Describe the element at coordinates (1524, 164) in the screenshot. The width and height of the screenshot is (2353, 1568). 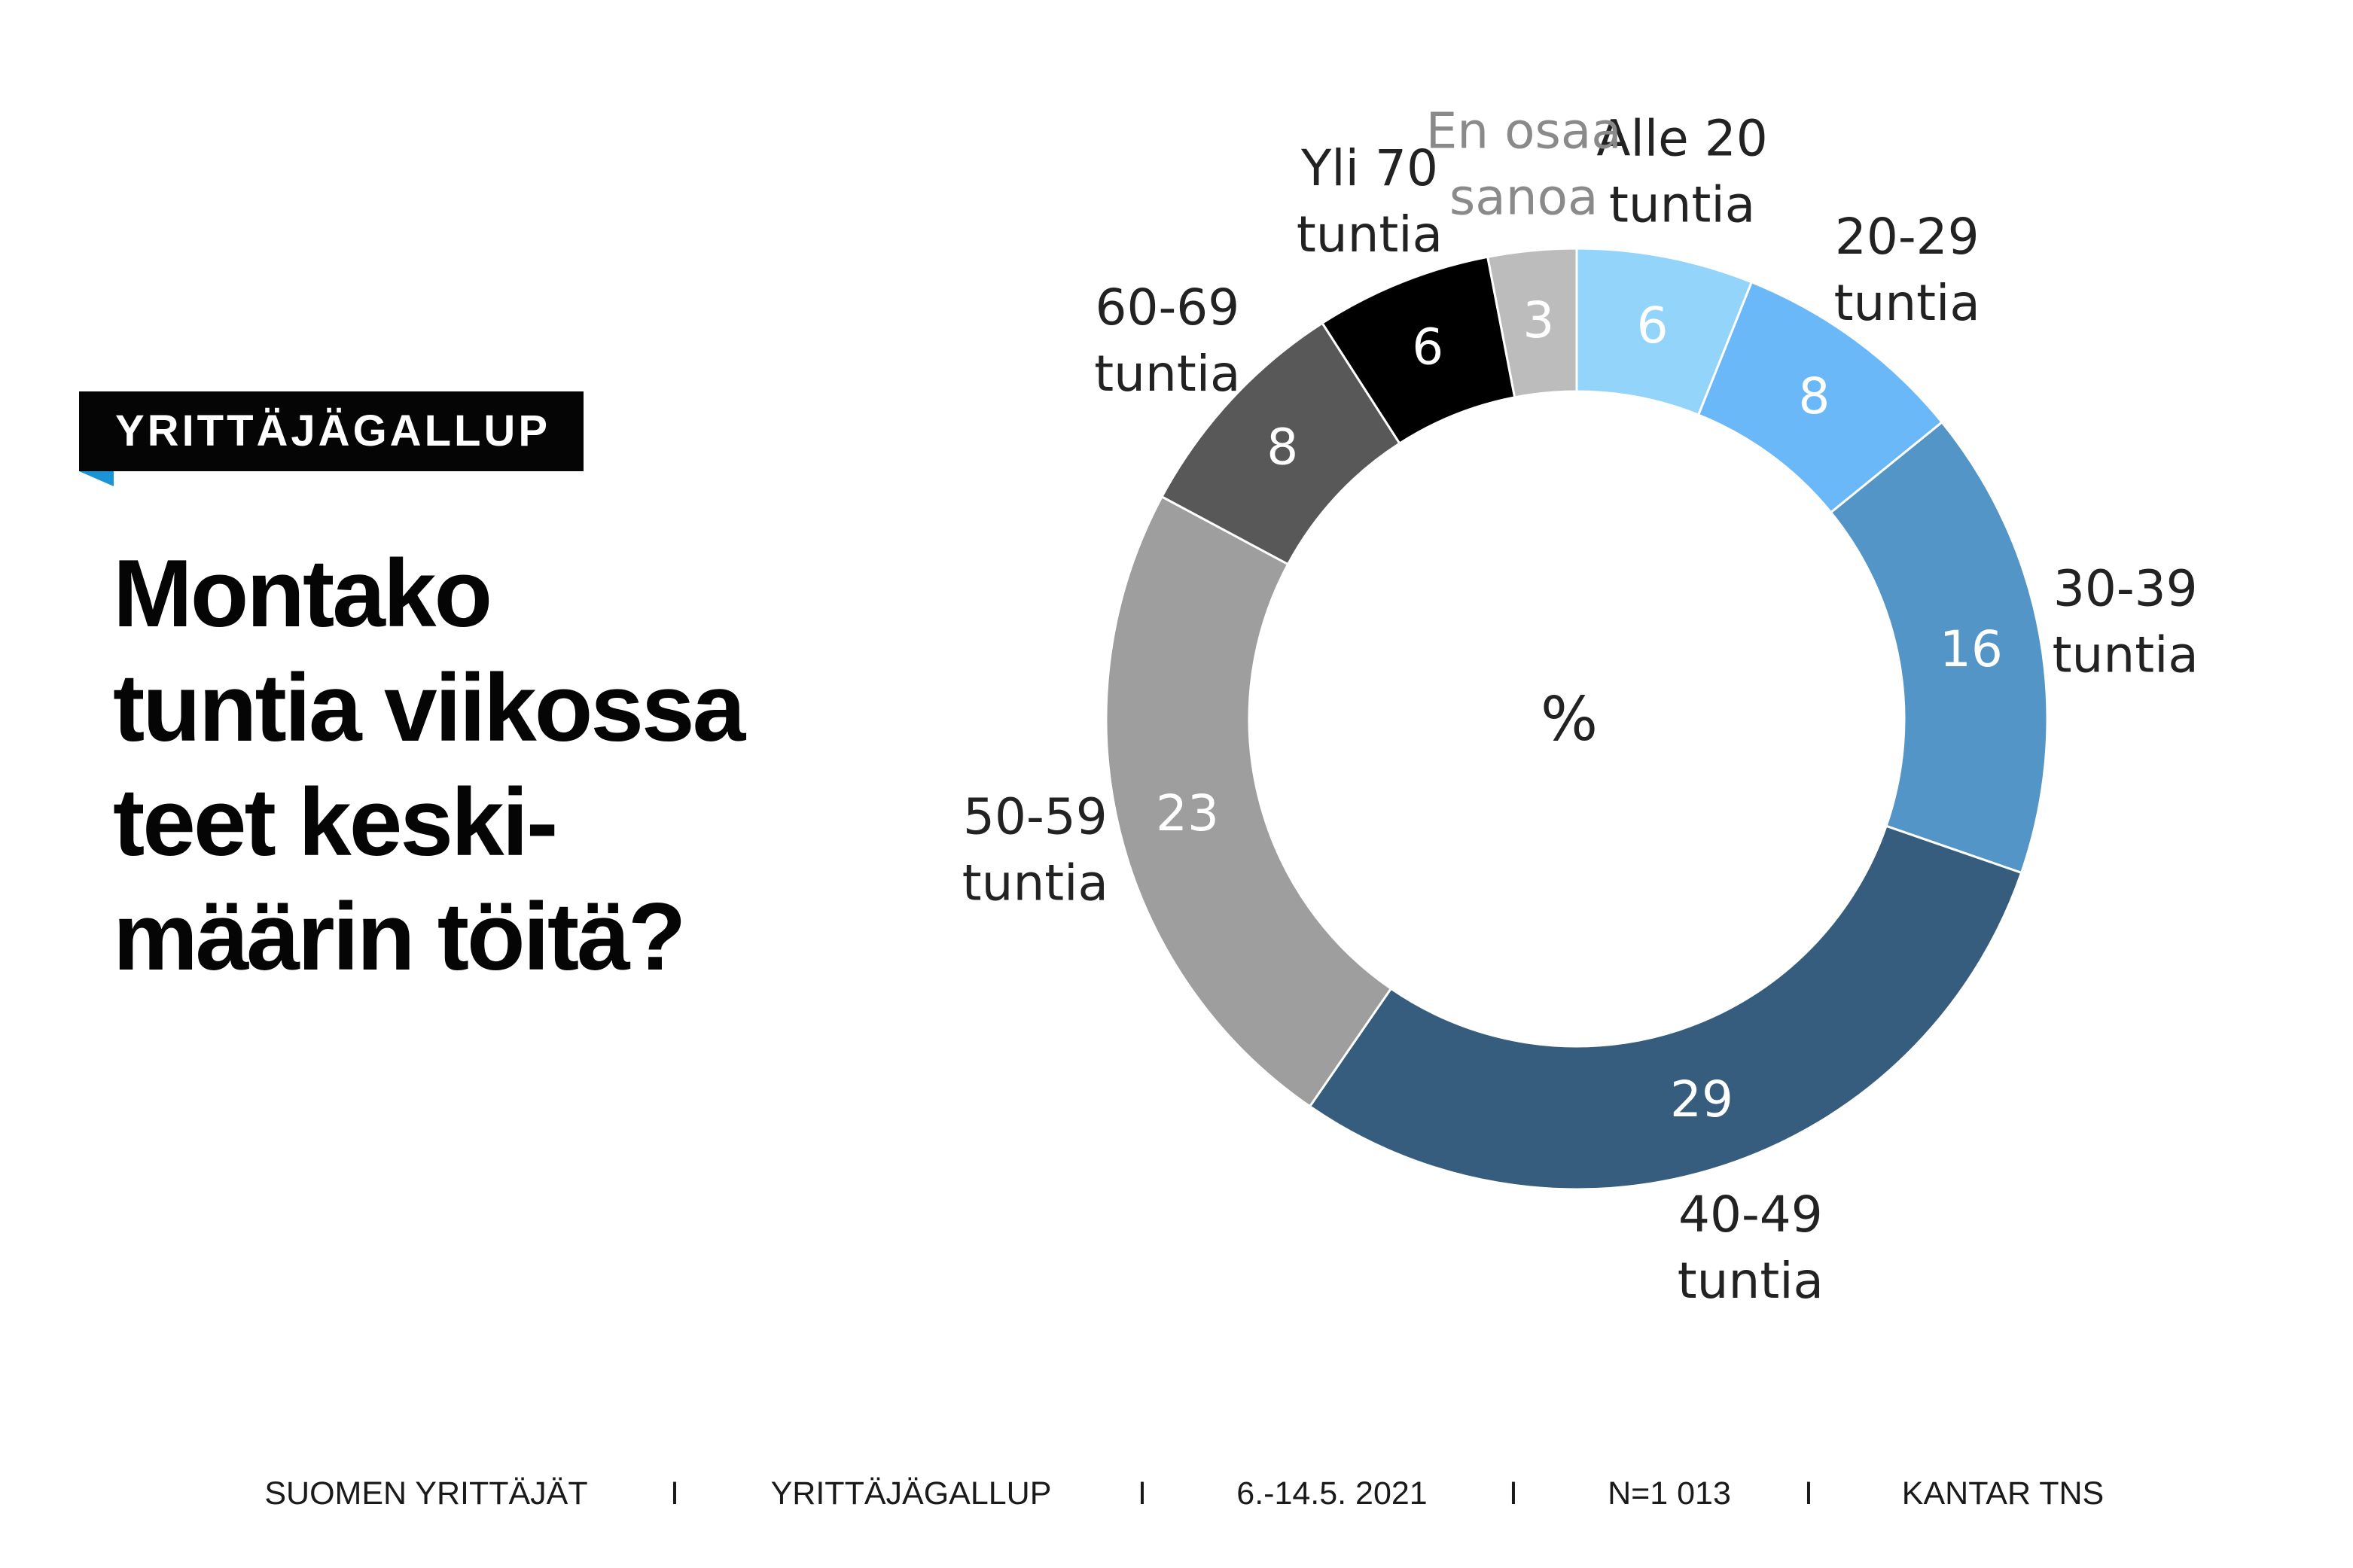
I see `slice-category-label: En osaa sanoa` at that location.